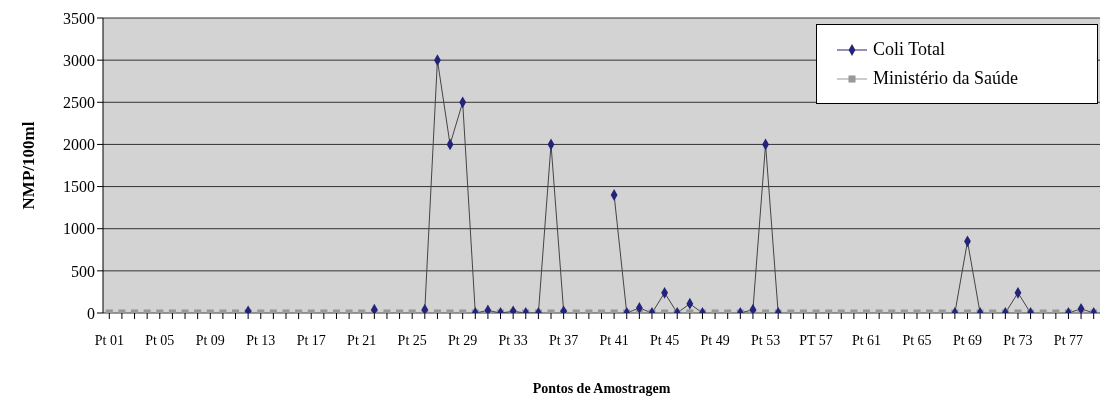 Image resolution: width=1114 pixels, height=409 pixels. I want to click on y-tick-label: 2500, so click(79, 102).